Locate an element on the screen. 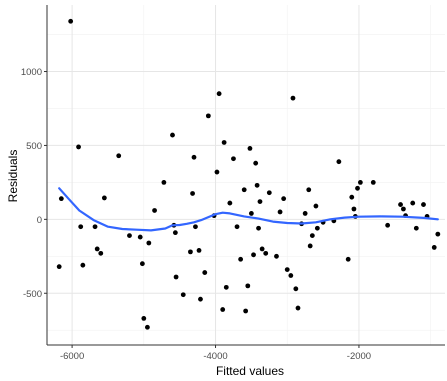  y-axis-title: Residuals is located at coordinates (13, 176).